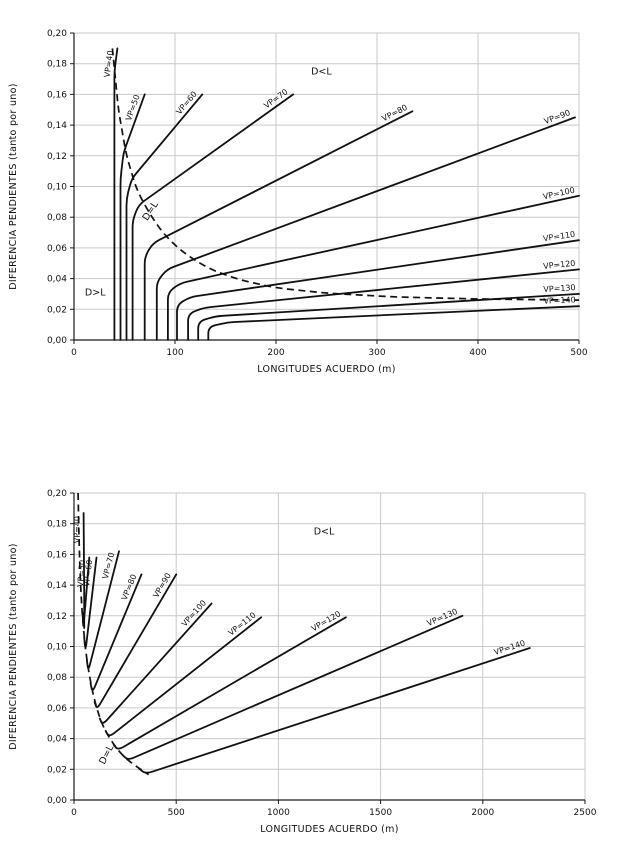 Image resolution: width=618 pixels, height=862 pixels. Describe the element at coordinates (95, 293) in the screenshot. I see `annotation-d-l: D>L` at that location.